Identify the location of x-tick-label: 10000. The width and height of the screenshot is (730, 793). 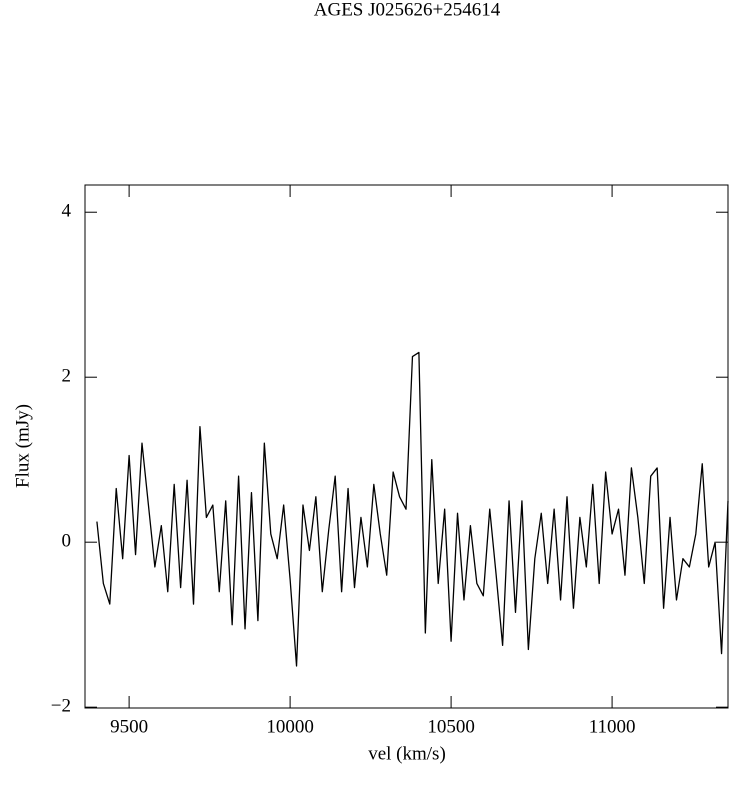
(290, 726).